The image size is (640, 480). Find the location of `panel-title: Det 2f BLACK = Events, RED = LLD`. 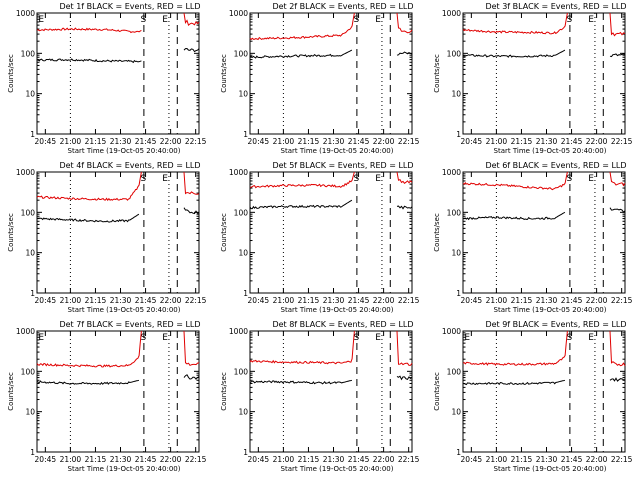

panel-title: Det 2f BLACK = Events, RED = LLD is located at coordinates (342, 6).